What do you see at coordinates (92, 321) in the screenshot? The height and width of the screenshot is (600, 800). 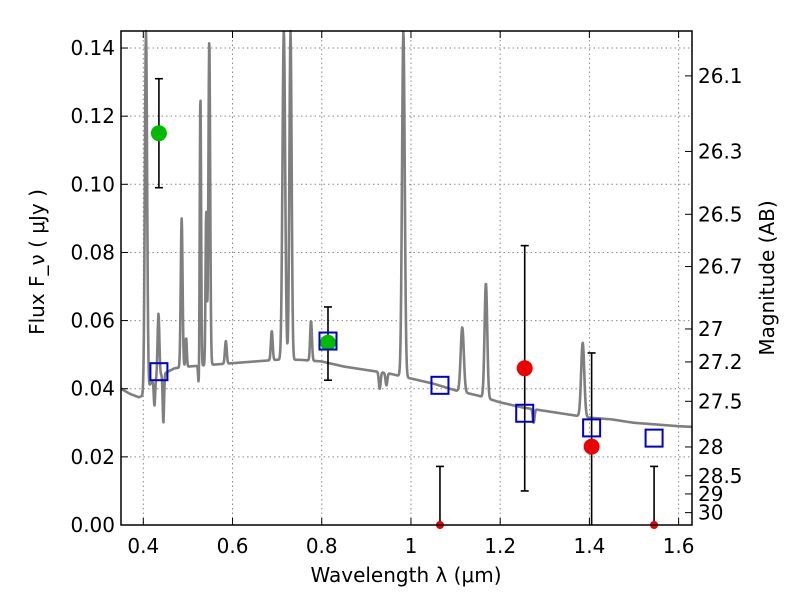 I see `y-tick-label: 0.06` at bounding box center [92, 321].